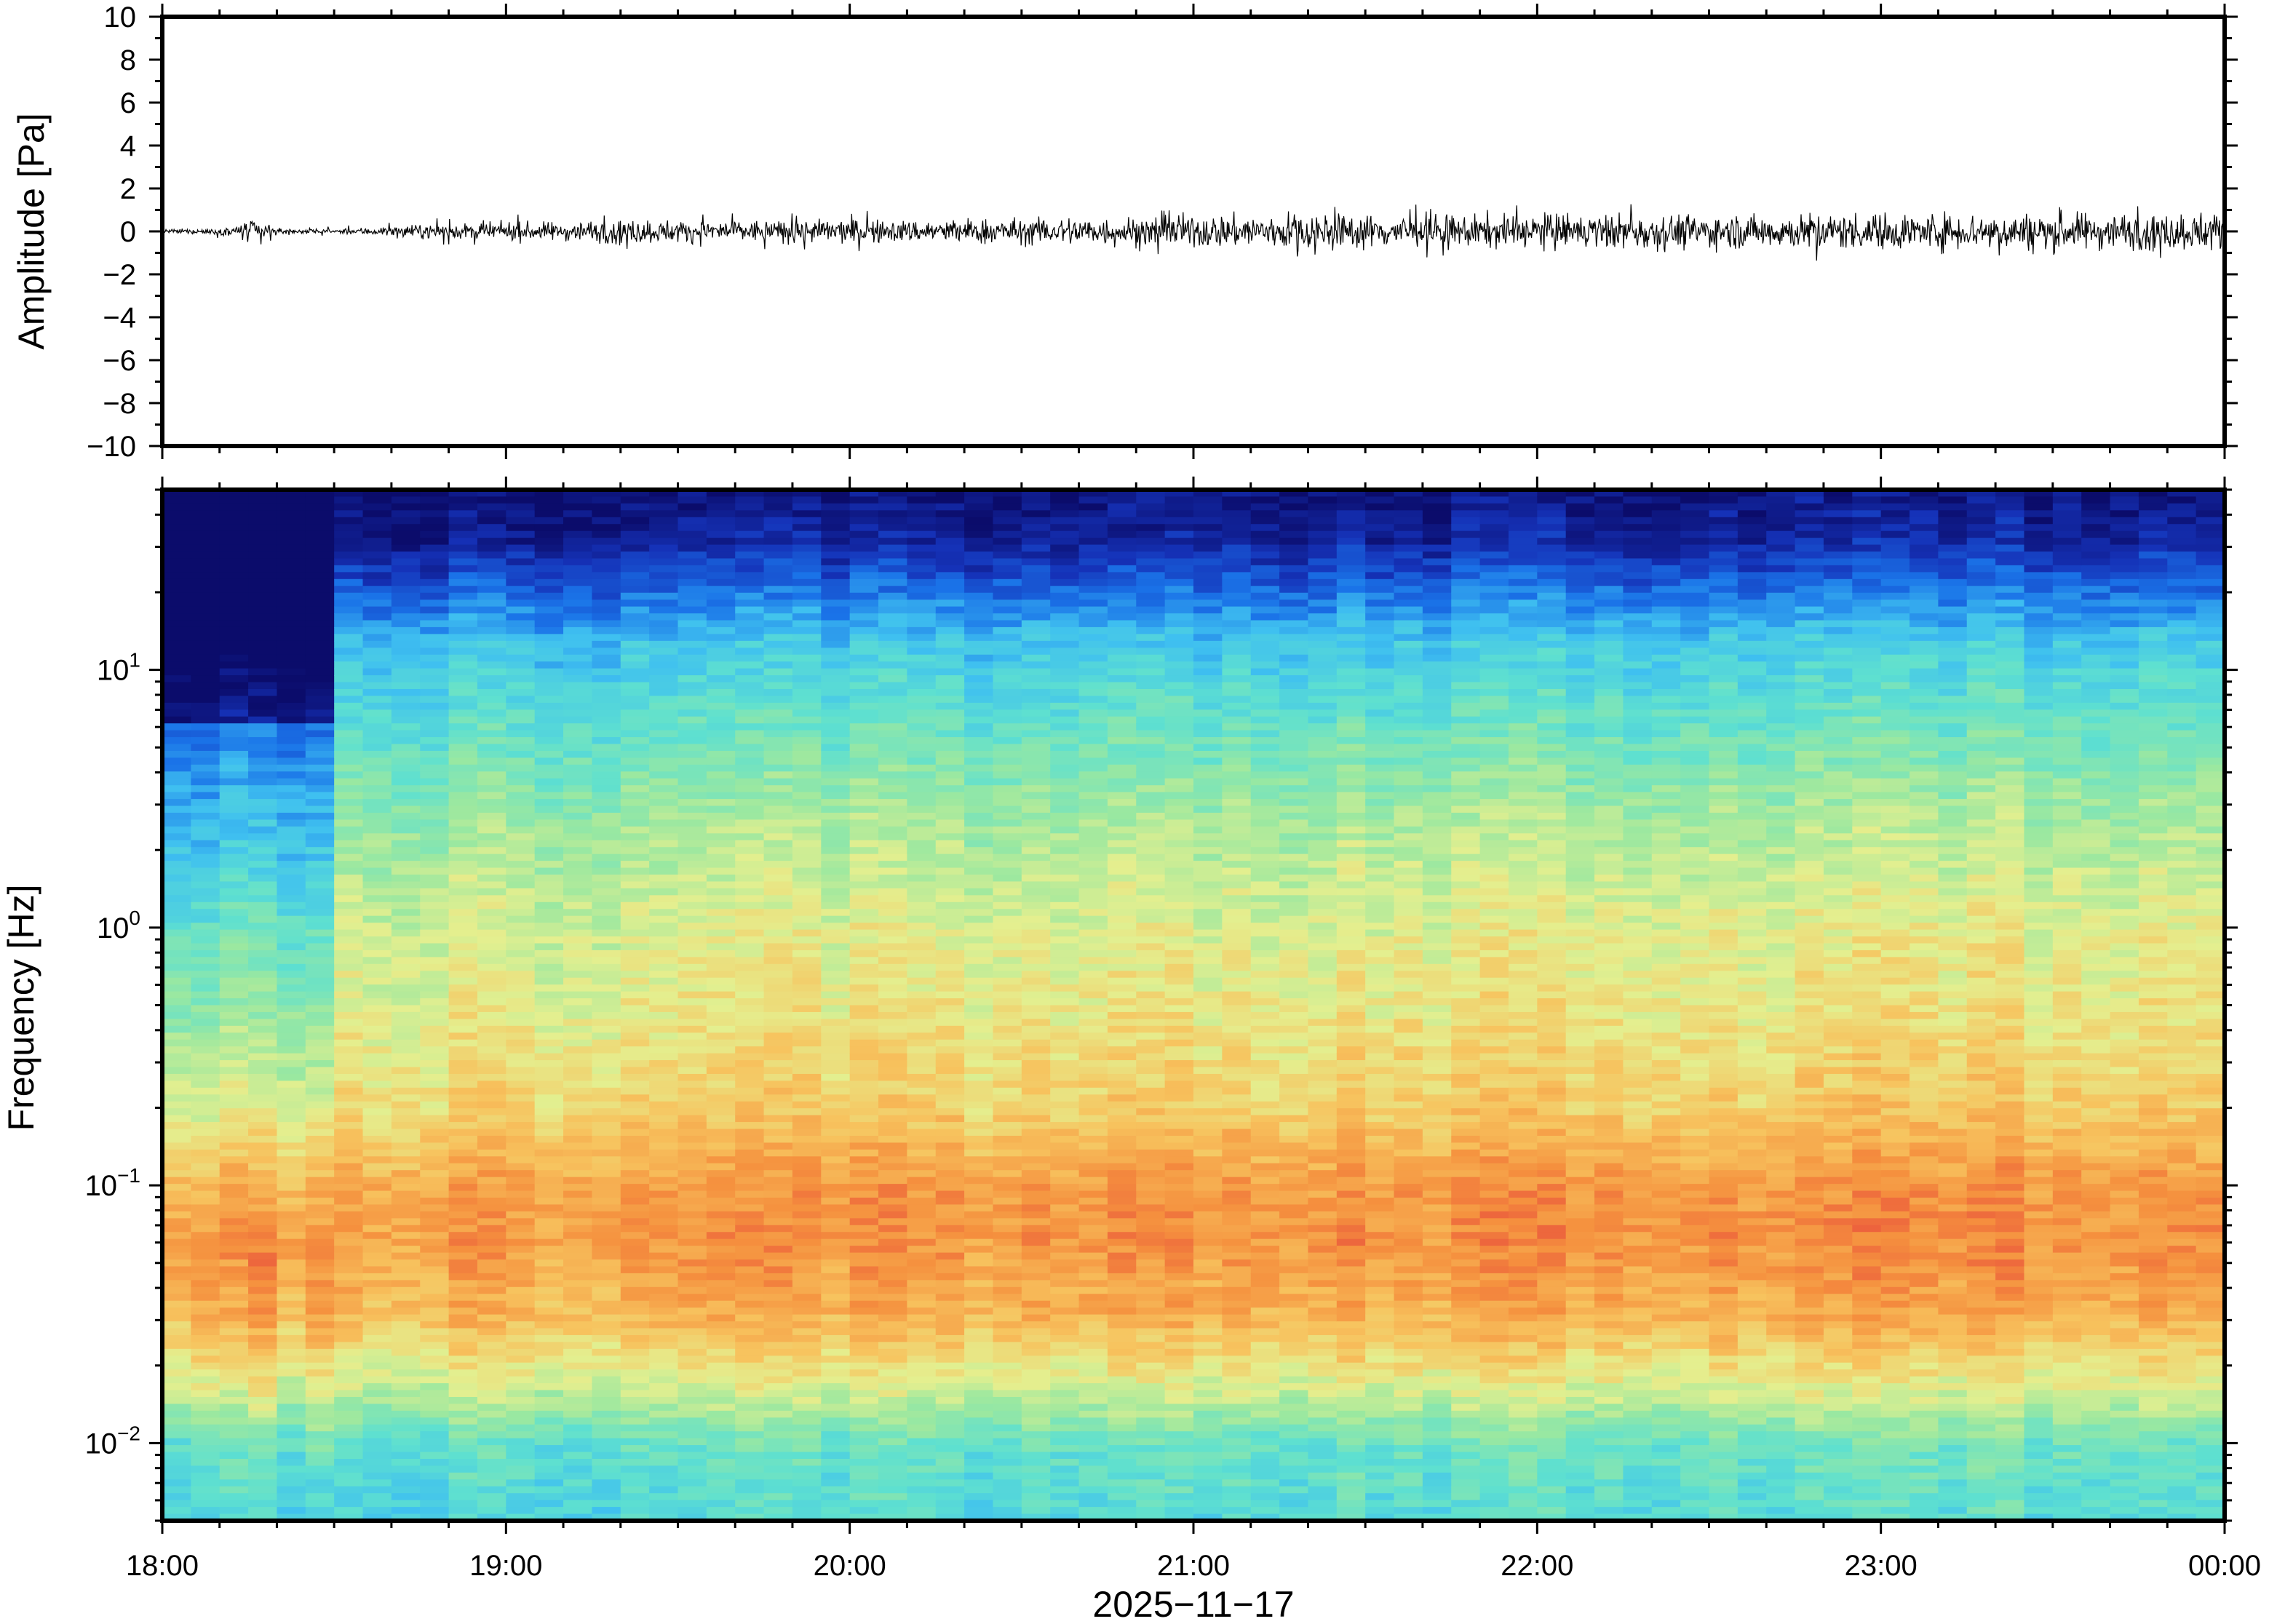  Describe the element at coordinates (119, 275) in the screenshot. I see `amplitude-tick-label: −2` at that location.